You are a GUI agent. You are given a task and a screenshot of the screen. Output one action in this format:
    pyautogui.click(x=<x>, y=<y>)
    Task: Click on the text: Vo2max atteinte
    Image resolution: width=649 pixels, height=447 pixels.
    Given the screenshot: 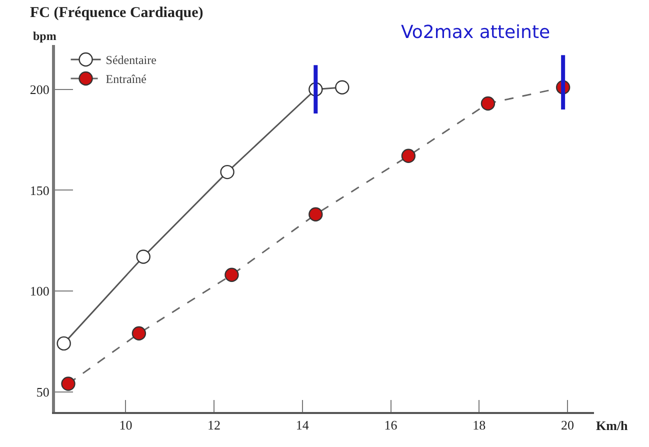 What is the action you would take?
    pyautogui.click(x=475, y=32)
    